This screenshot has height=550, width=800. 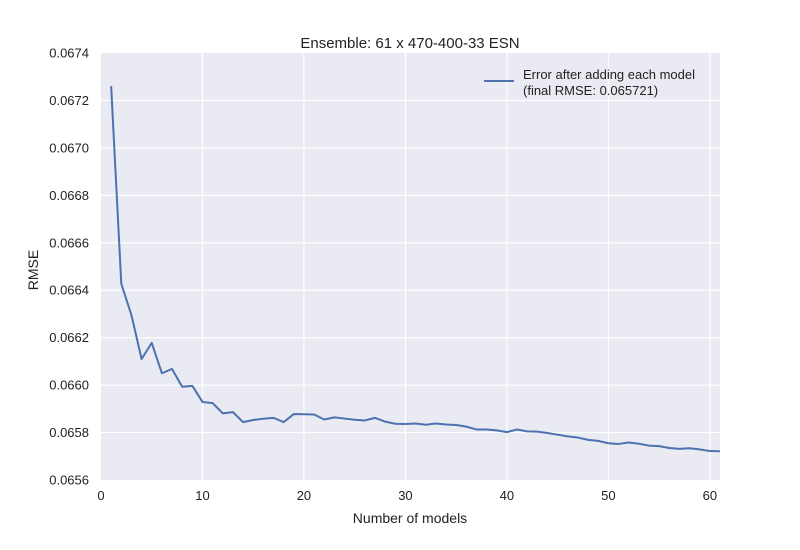 I want to click on y-tick-label: 0.0664, so click(x=69, y=290).